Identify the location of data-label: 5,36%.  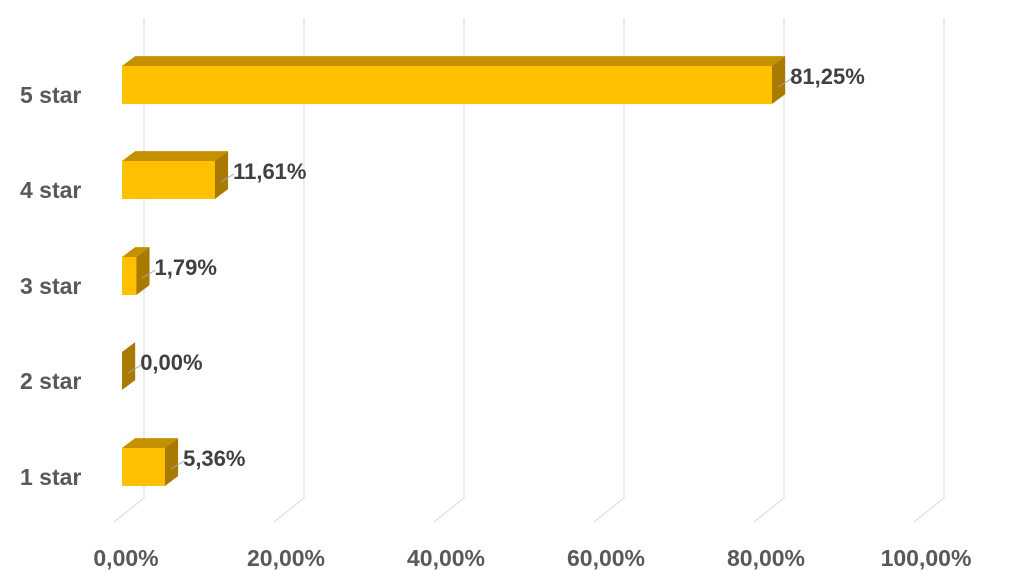
(214, 458).